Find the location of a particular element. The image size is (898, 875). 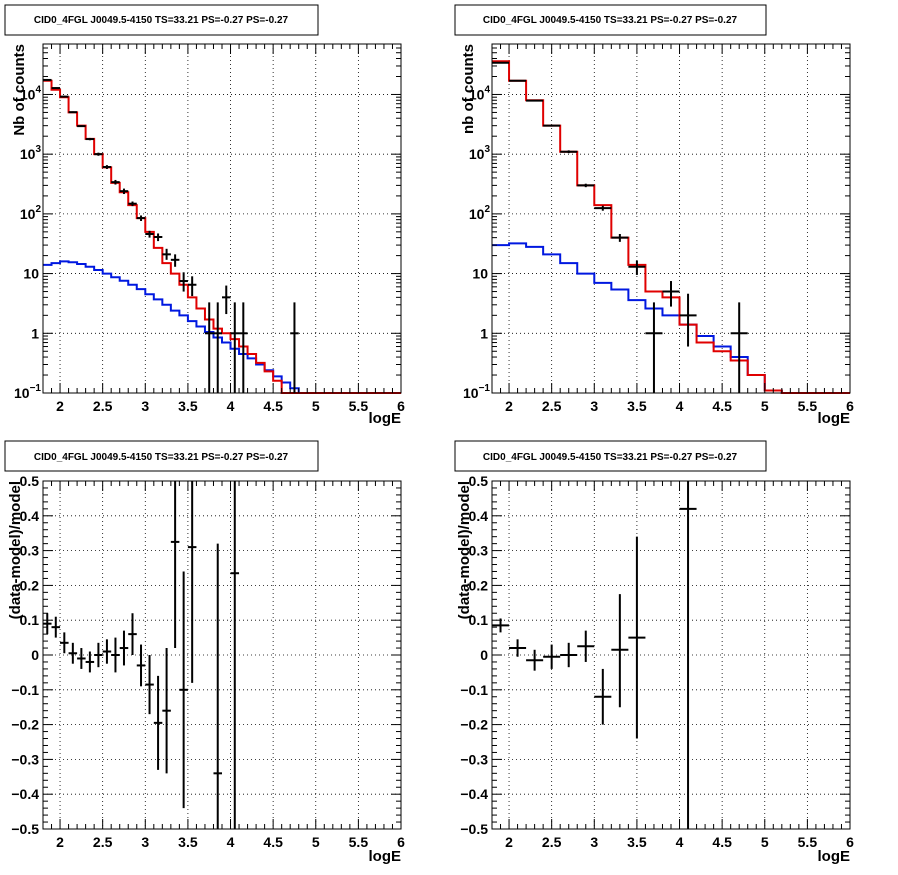

y-tick-label: 10³ is located at coordinates (31, 153).